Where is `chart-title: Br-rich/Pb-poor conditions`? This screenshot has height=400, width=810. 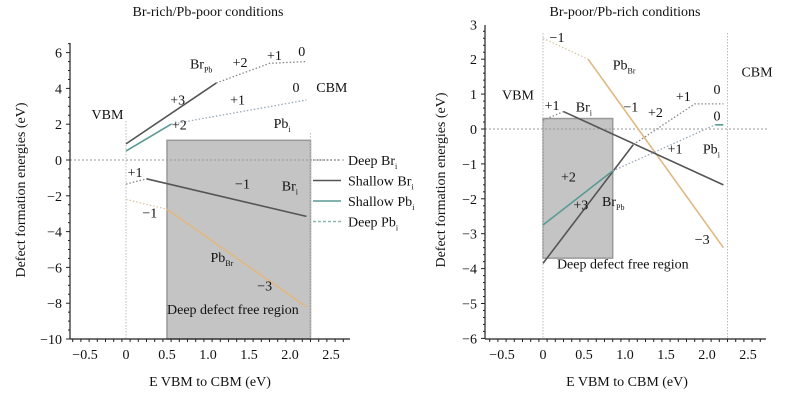 chart-title: Br-rich/Pb-poor conditions is located at coordinates (208, 12).